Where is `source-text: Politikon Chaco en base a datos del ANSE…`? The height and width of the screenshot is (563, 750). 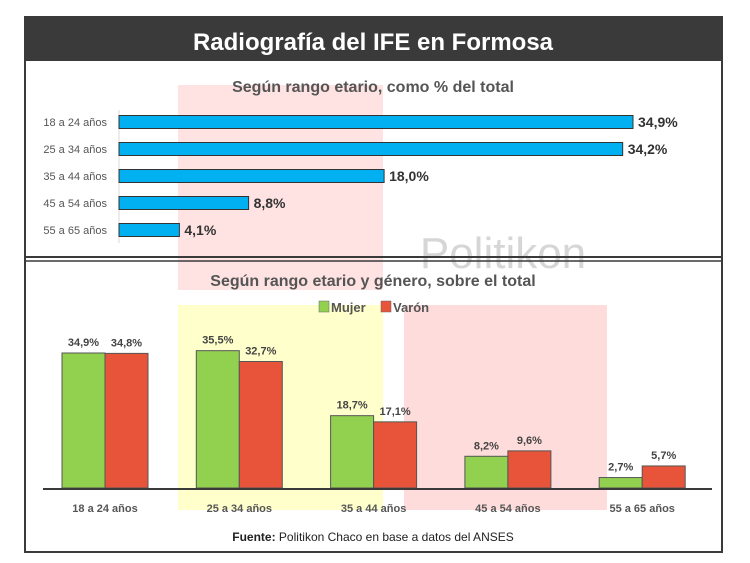 source-text: Politikon Chaco en base a datos del ANSE… is located at coordinates (395, 537).